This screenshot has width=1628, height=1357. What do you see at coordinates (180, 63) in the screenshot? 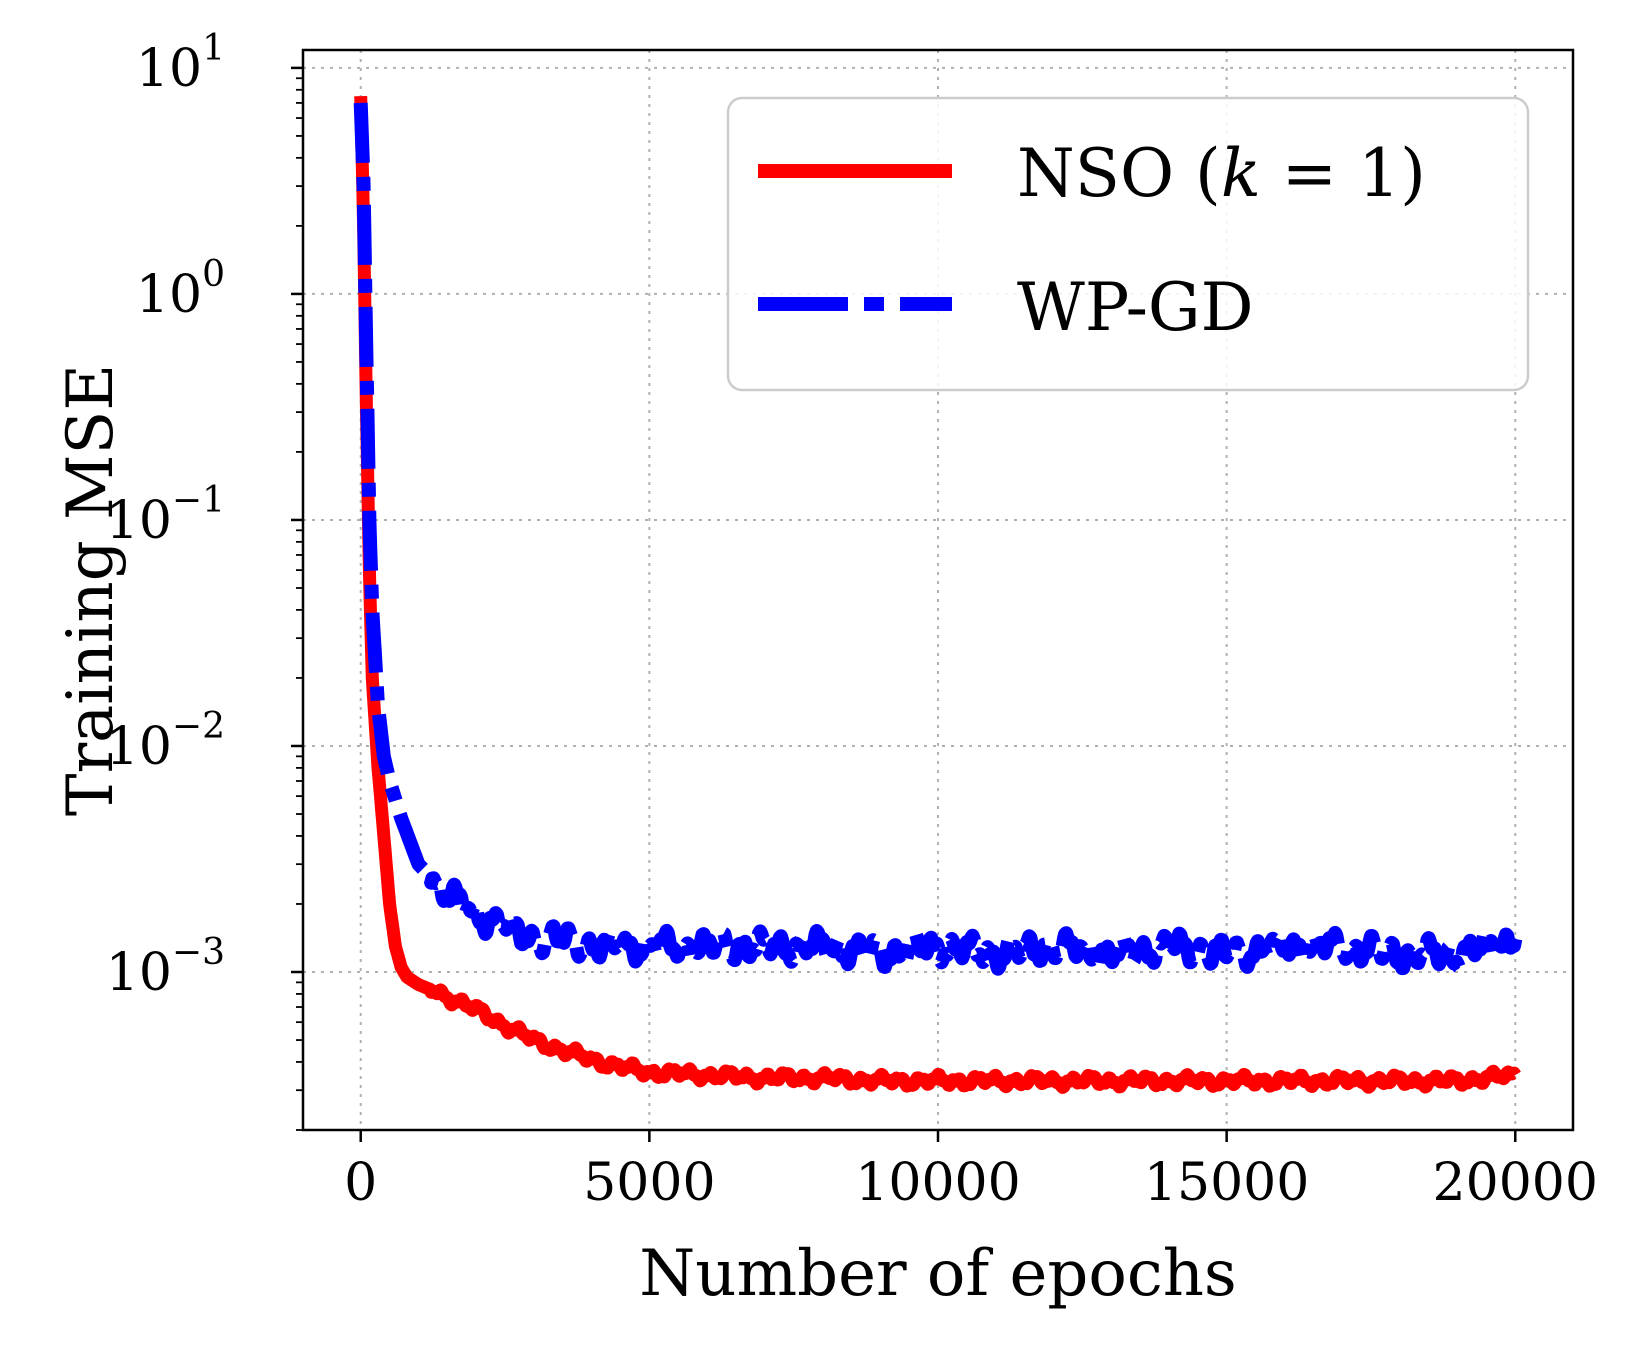
I see `y-tick-label: 10¹` at bounding box center [180, 63].